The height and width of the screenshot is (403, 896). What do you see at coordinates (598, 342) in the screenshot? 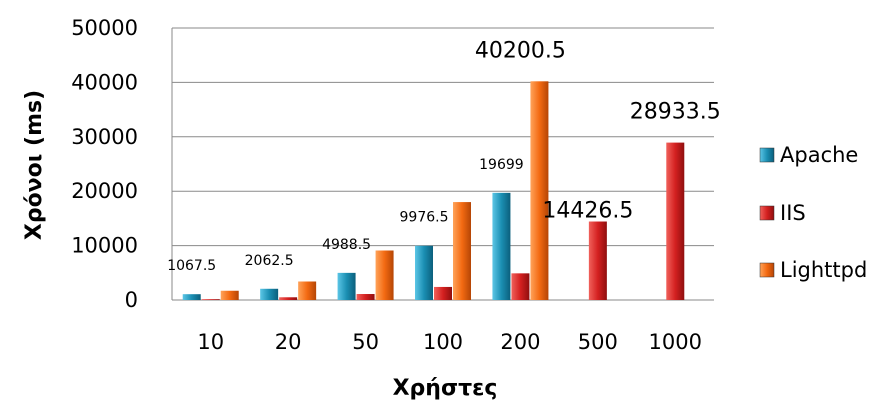
I see `x-tick-label: 500` at bounding box center [598, 342].